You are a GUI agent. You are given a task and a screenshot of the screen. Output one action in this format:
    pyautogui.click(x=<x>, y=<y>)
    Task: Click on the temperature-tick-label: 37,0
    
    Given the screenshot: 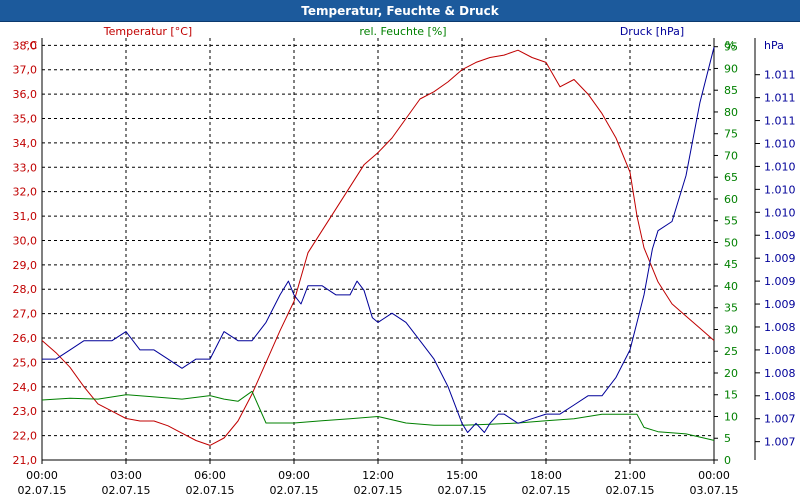 What is the action you would take?
    pyautogui.click(x=25, y=70)
    